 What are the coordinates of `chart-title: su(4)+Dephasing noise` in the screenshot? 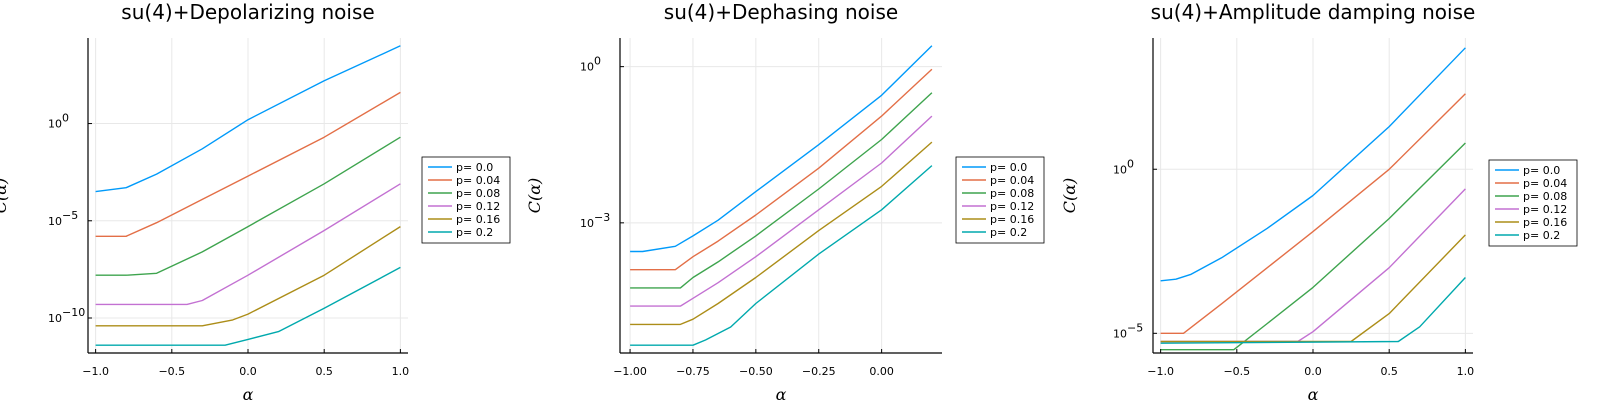 It's located at (781, 12).